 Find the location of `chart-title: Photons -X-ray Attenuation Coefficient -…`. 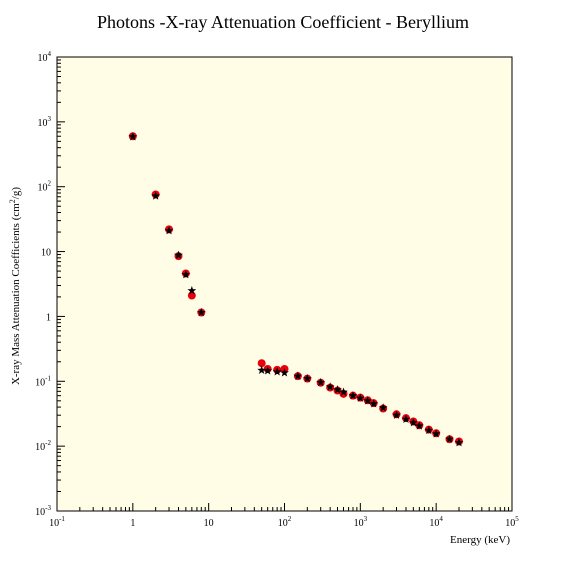

chart-title: Photons -X-ray Attenuation Coefficient -… is located at coordinates (283, 22).